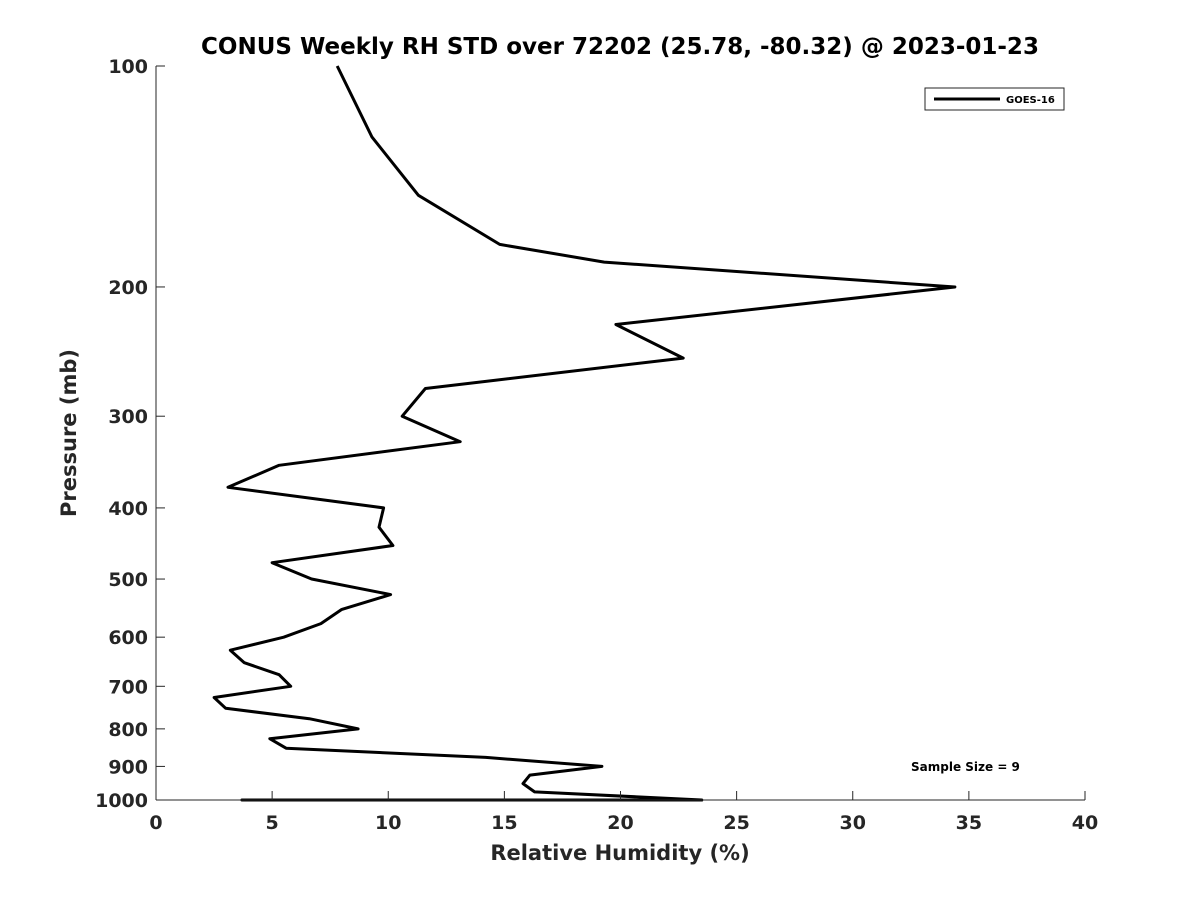 This screenshot has height=900, width=1200. Describe the element at coordinates (1085, 823) in the screenshot. I see `x-tick-label-40: 40` at that location.